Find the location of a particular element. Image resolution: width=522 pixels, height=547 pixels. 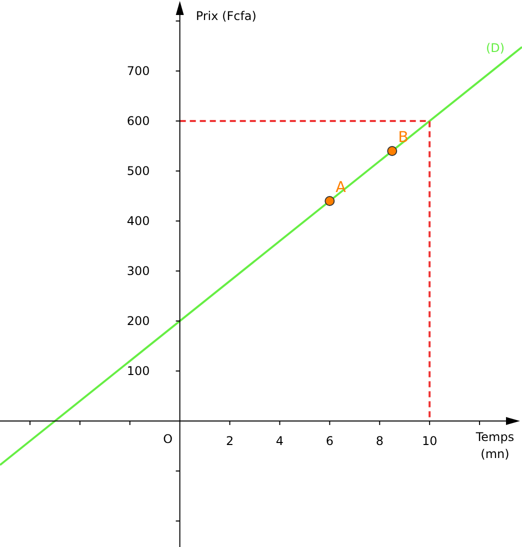

y-tick-label: 300 is located at coordinates (138, 271).